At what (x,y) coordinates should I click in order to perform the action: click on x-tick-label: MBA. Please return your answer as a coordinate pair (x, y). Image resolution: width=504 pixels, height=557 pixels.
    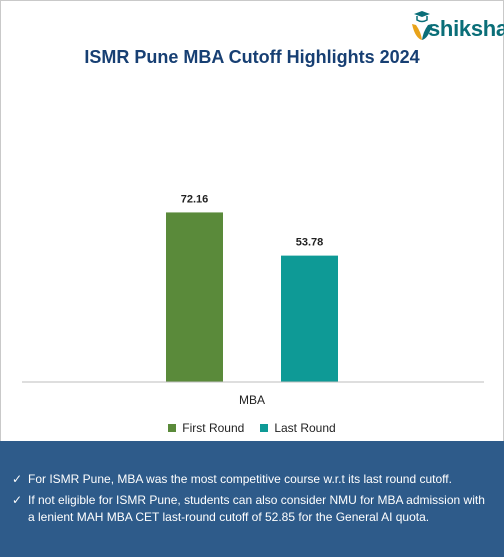
    Looking at the image, I should click on (252, 400).